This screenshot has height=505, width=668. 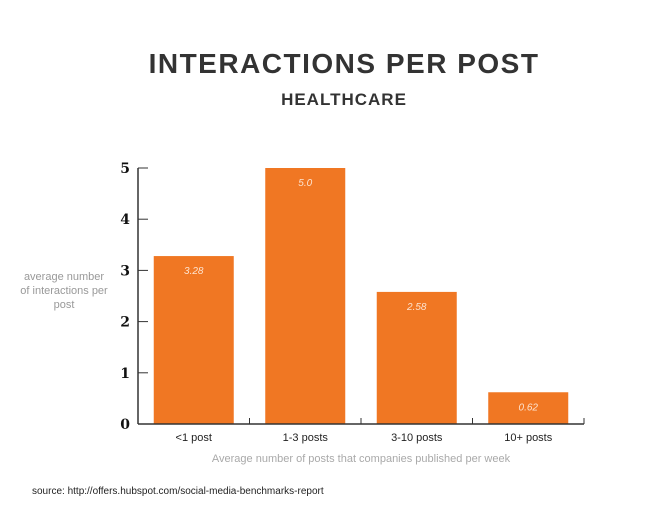 What do you see at coordinates (528, 438) in the screenshot?
I see `x-tick-label: 10+ posts` at bounding box center [528, 438].